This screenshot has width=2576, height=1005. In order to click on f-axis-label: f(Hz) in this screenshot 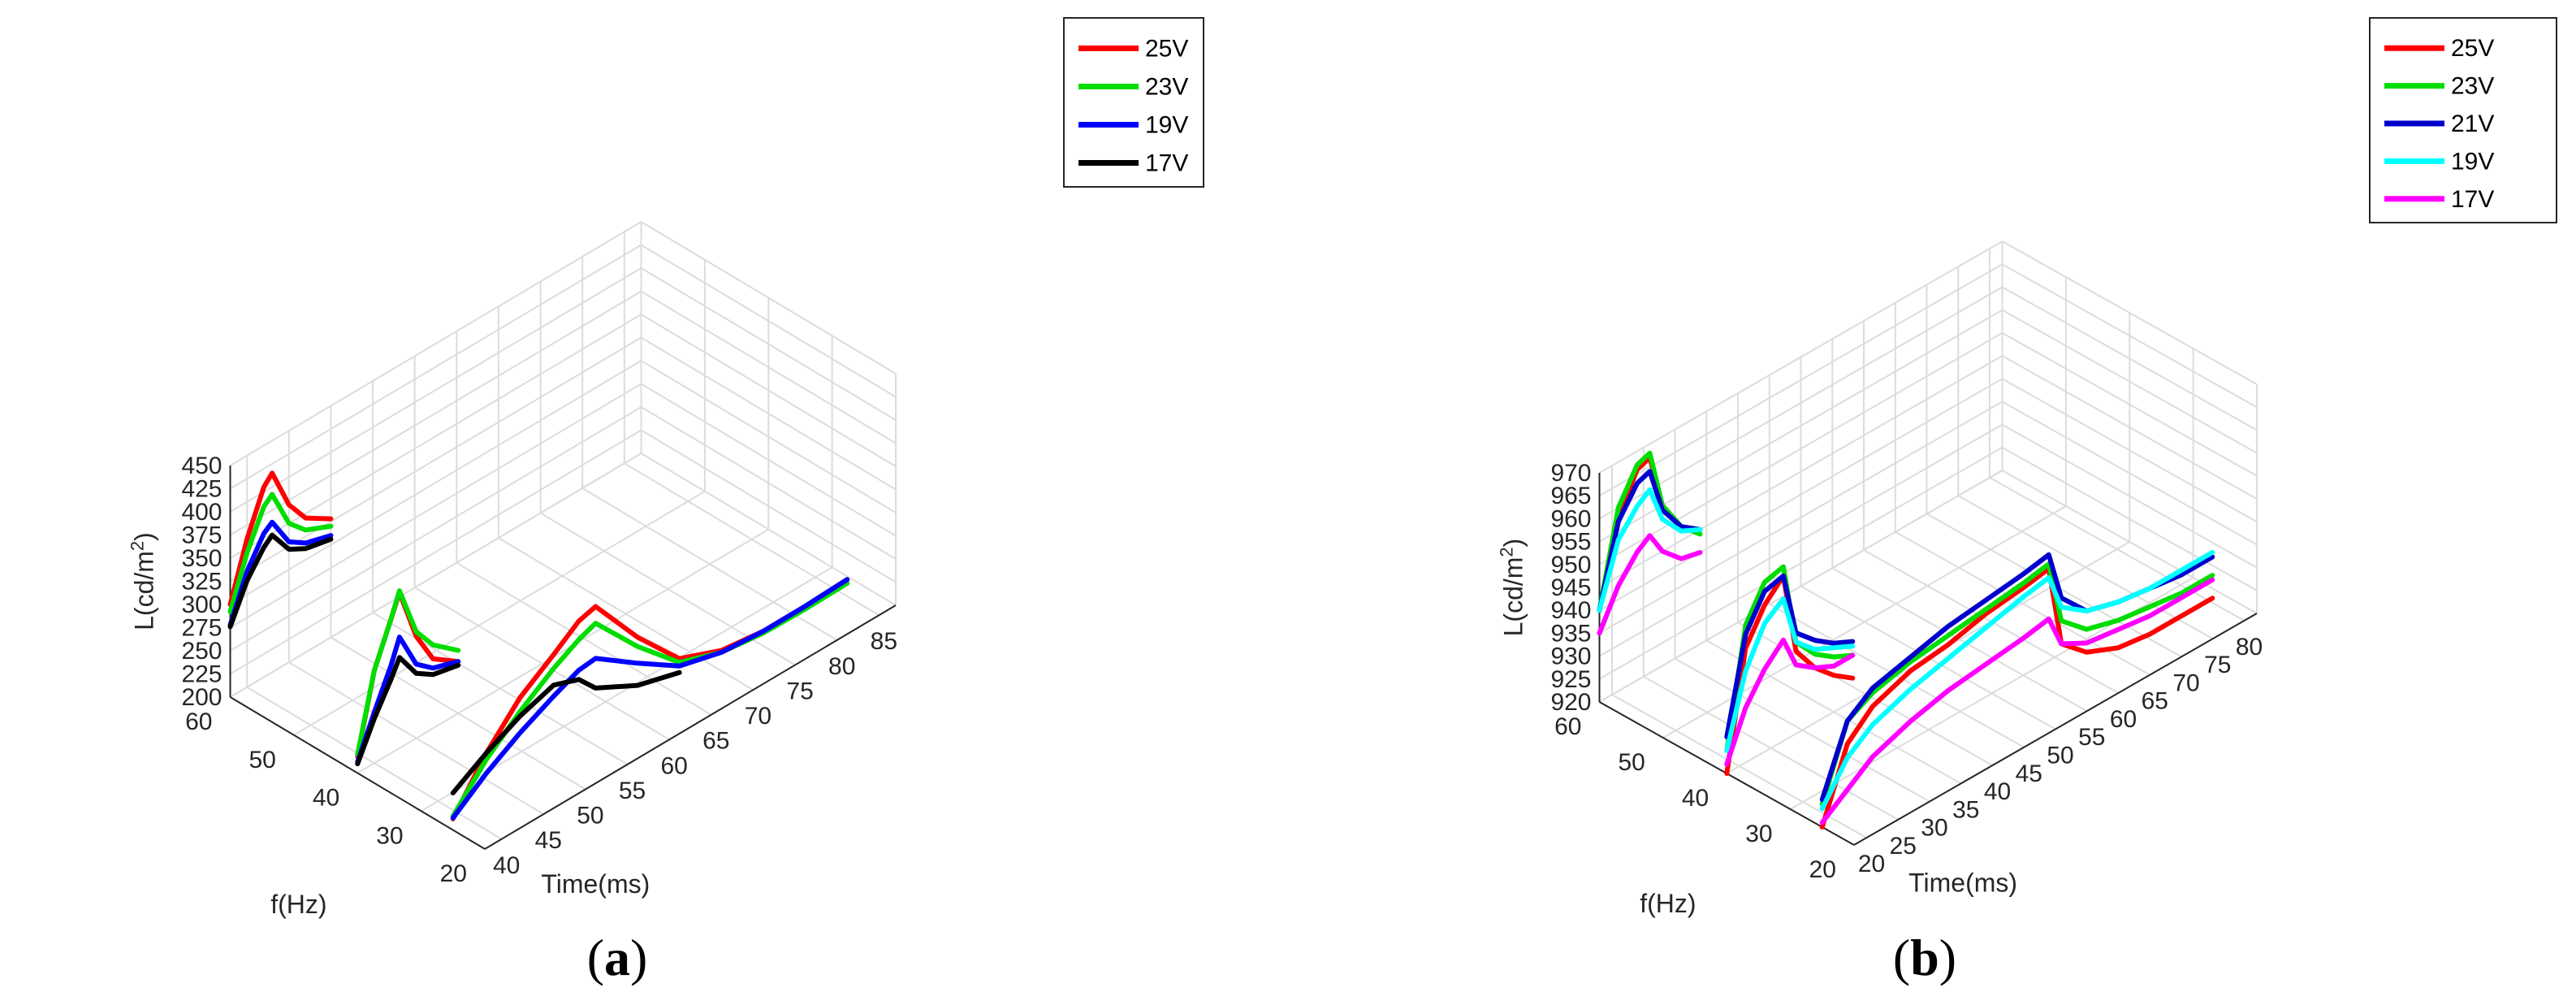, I will do `click(298, 904)`.